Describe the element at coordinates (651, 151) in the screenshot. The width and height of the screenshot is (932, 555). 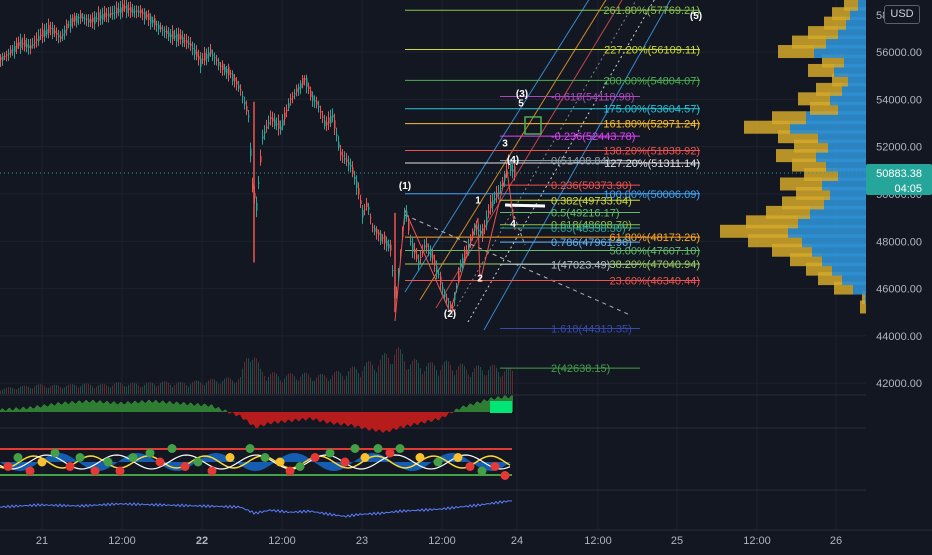
I see `fib-level-label: 138.20%(51838.92)` at that location.